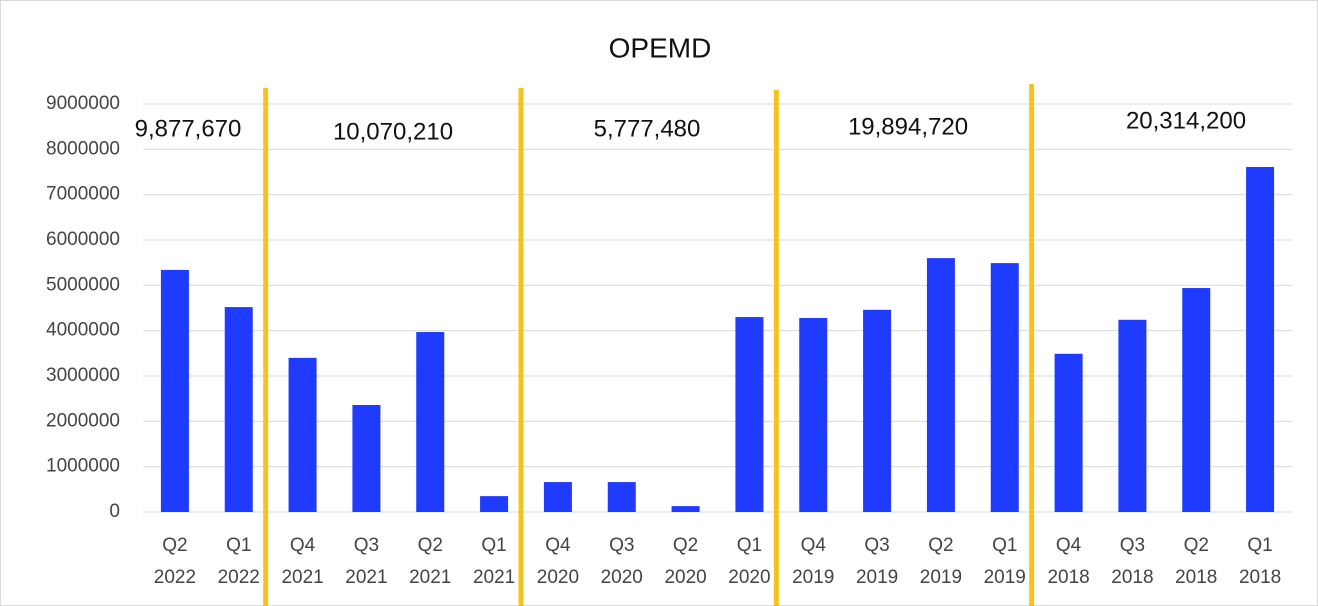  I want to click on y-tick-label: 4000000, so click(83, 330).